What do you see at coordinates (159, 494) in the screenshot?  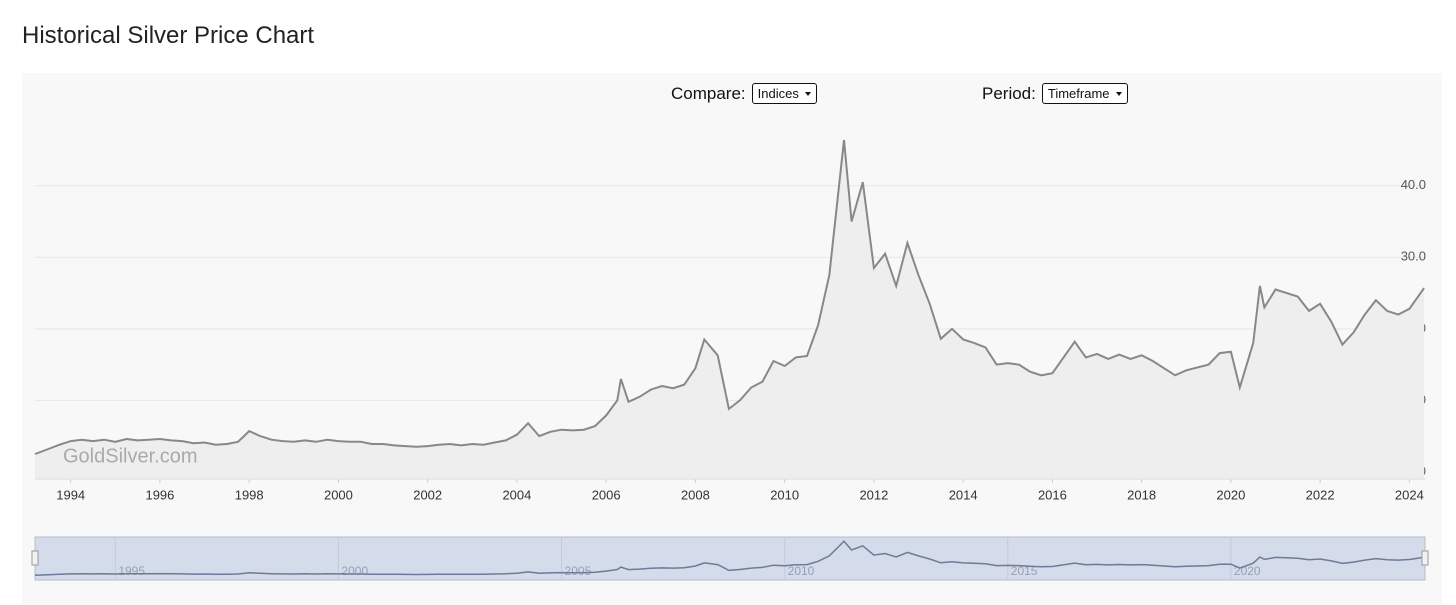 I see `x-tick-label: 1996` at bounding box center [159, 494].